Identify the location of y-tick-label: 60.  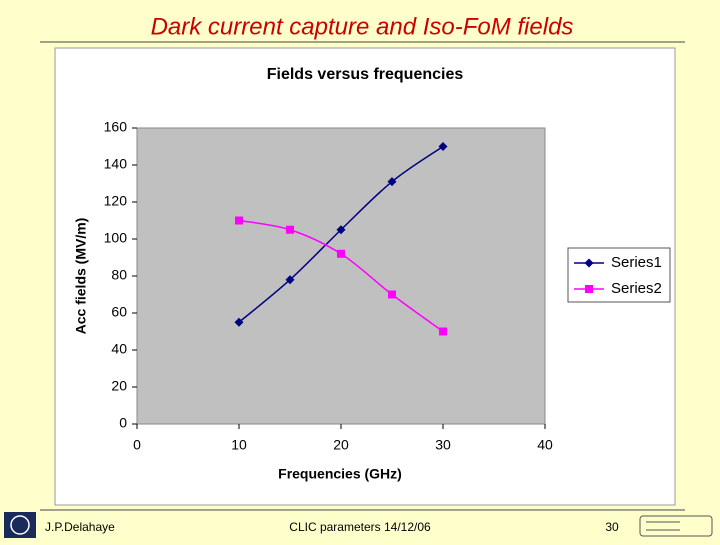
(119, 312).